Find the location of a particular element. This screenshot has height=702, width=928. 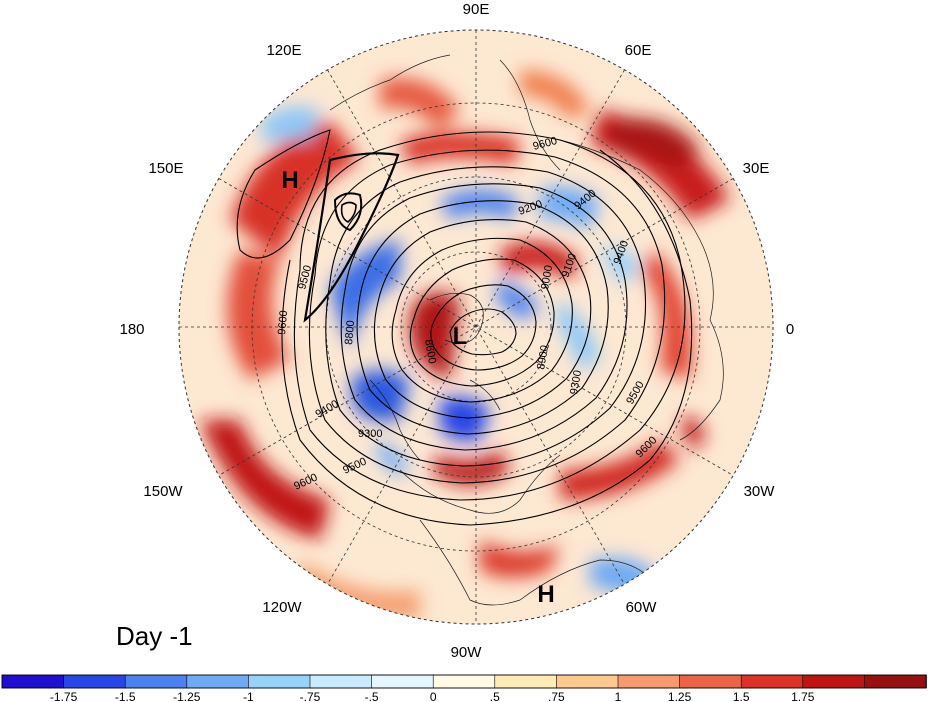

colorbar-tick-label: 1.5 is located at coordinates (741, 696).